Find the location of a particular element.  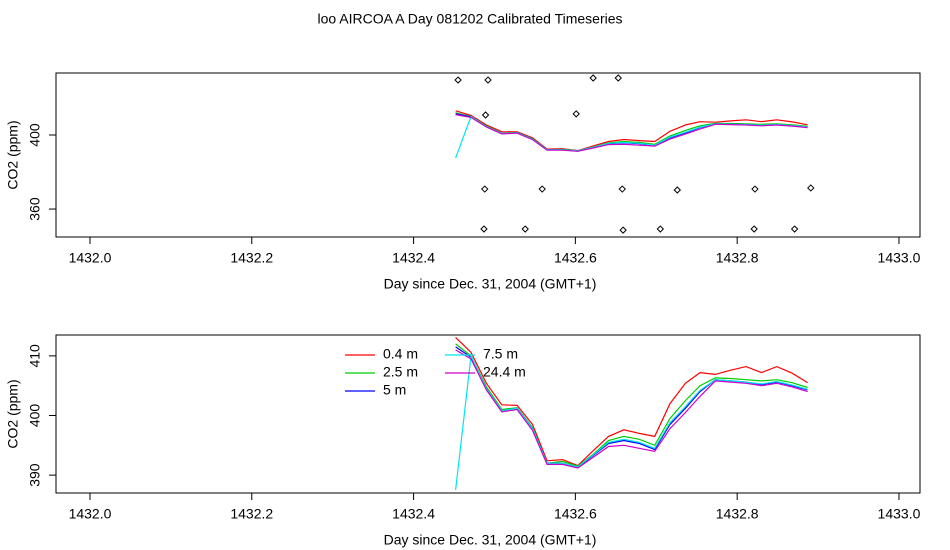

y-tick-label: 360 is located at coordinates (35, 209).